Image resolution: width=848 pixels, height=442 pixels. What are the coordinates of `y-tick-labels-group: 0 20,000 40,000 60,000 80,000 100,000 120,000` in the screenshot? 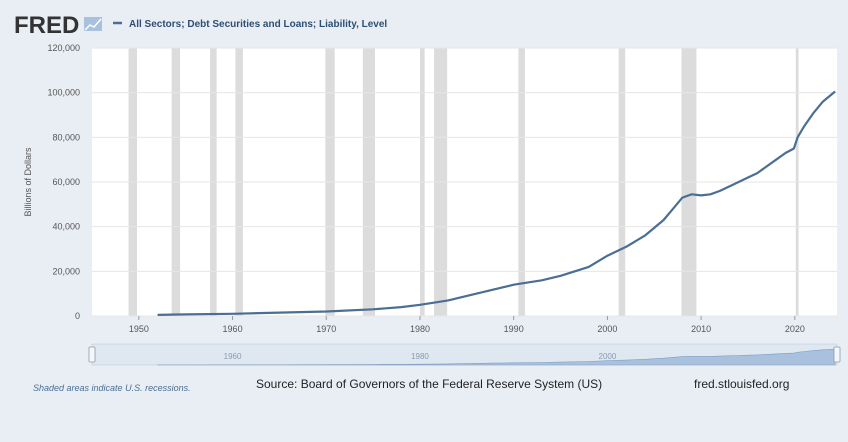 It's located at (63, 182).